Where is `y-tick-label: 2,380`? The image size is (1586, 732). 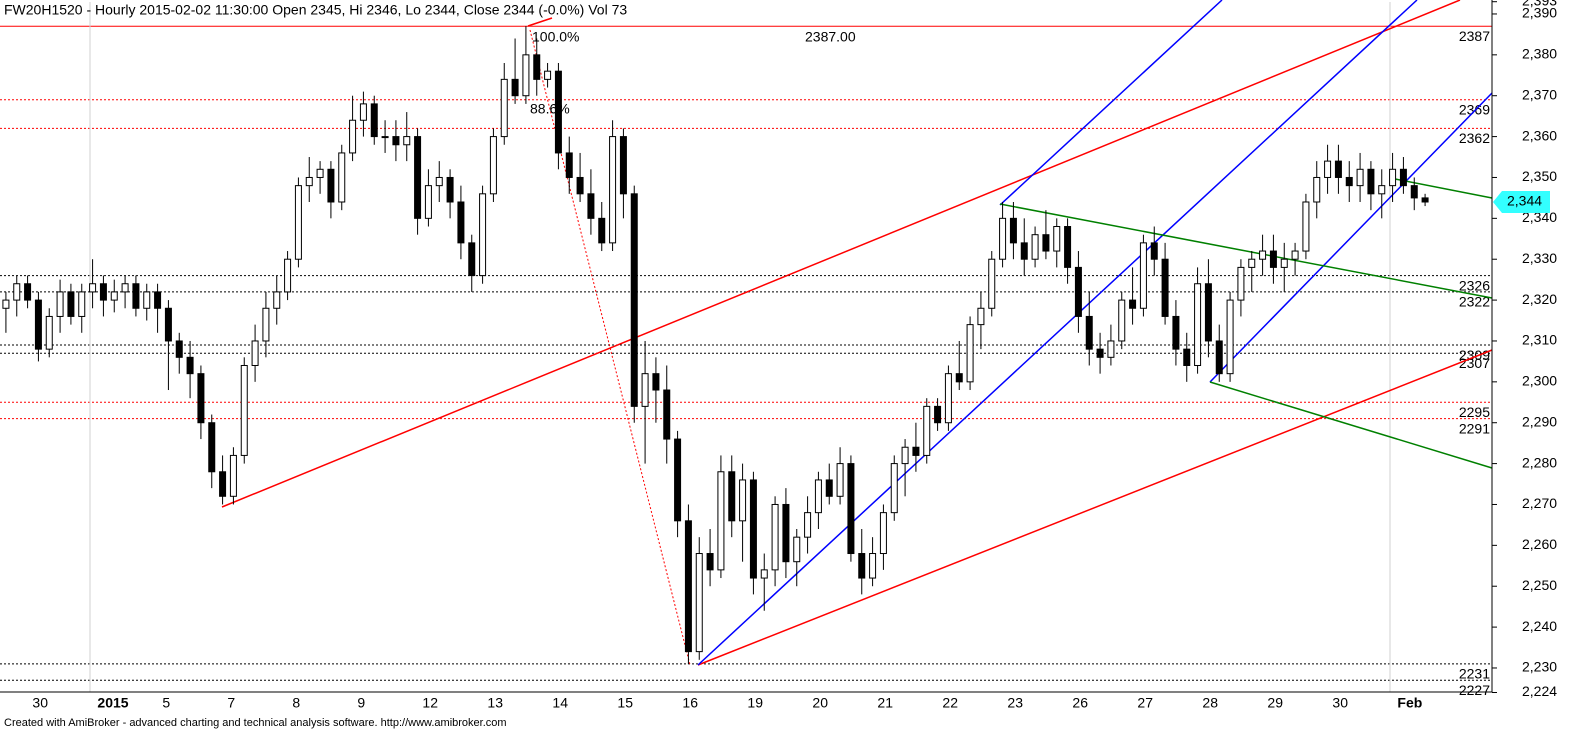
y-tick-label: 2,380 is located at coordinates (1539, 54).